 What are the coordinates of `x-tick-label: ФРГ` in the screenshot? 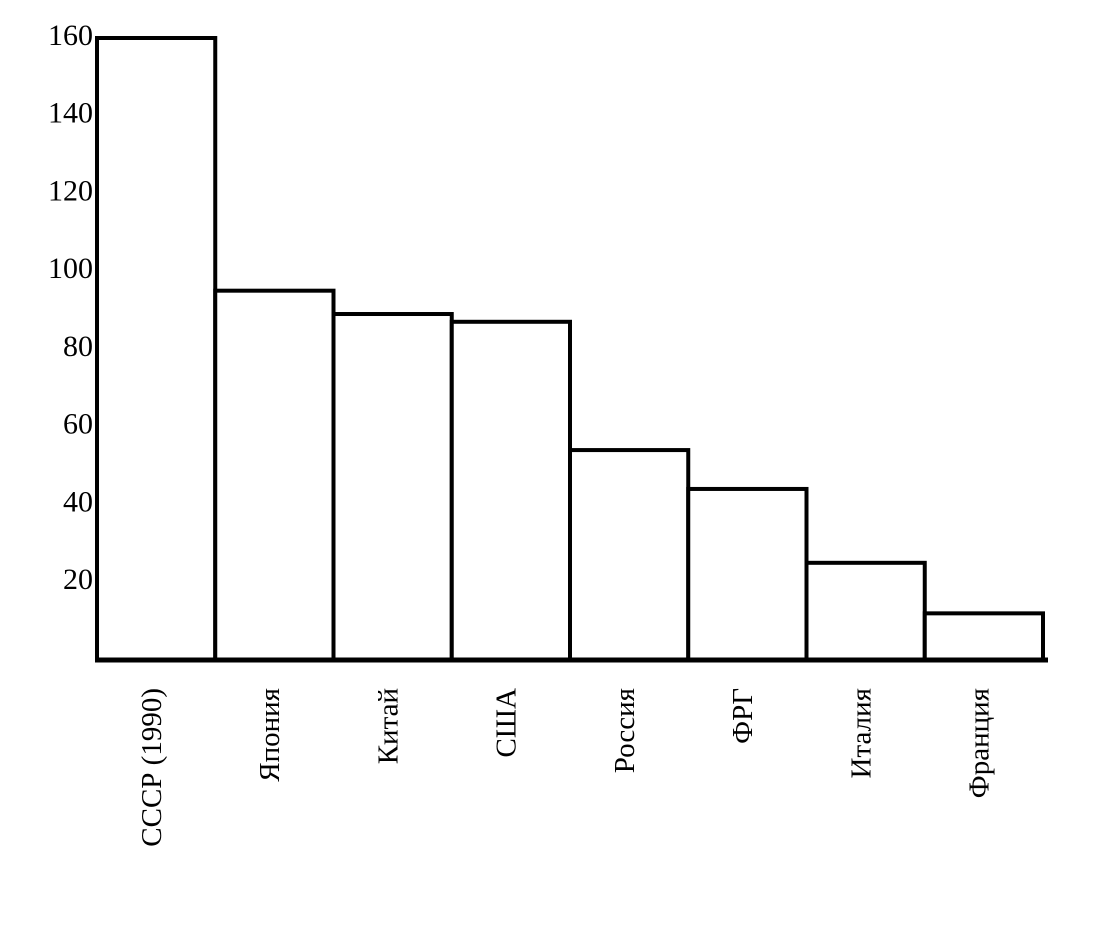 It's located at (743, 716).